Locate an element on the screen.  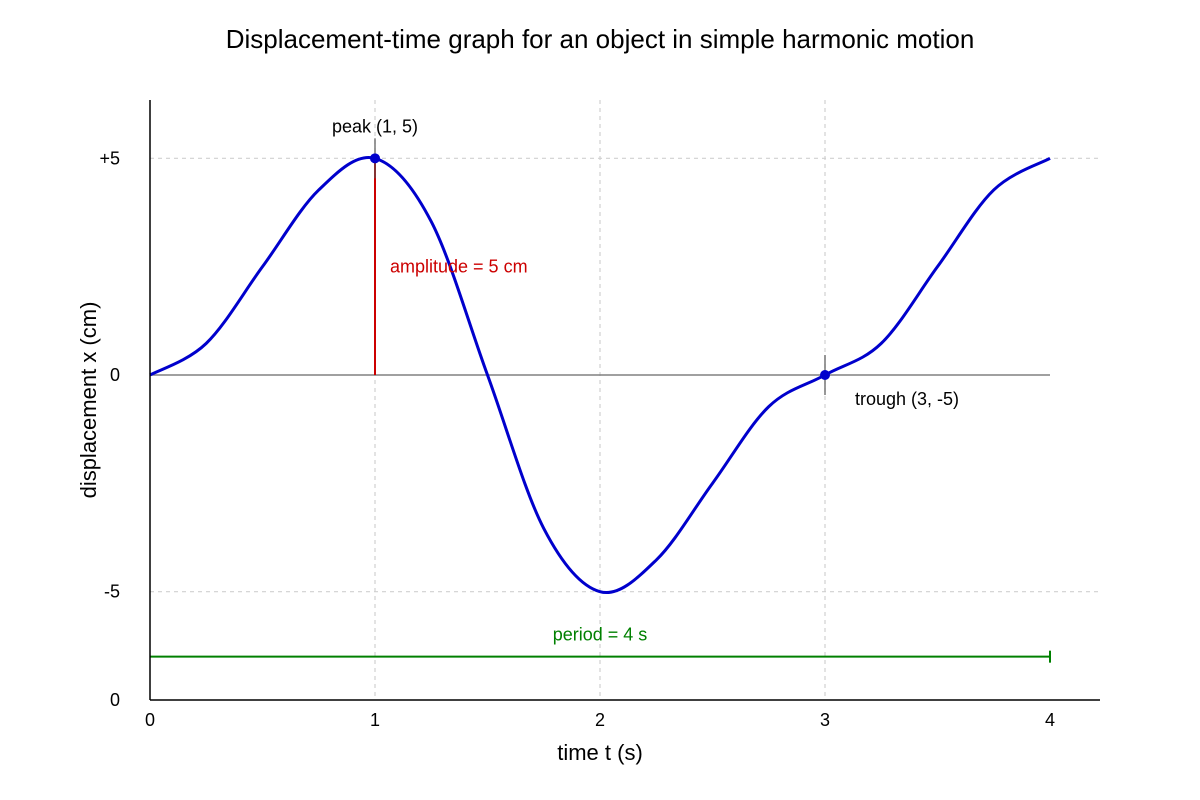
x-tick-labels: 0 1 2 3 4 is located at coordinates (600, 720).